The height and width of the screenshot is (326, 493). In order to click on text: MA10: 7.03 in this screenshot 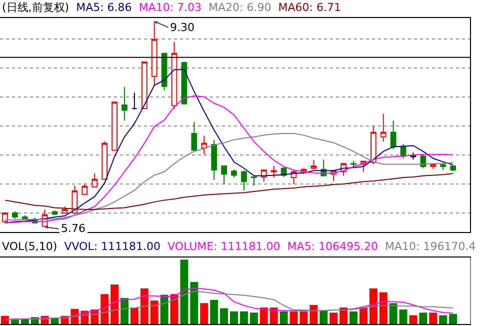, I will do `click(170, 7)`.